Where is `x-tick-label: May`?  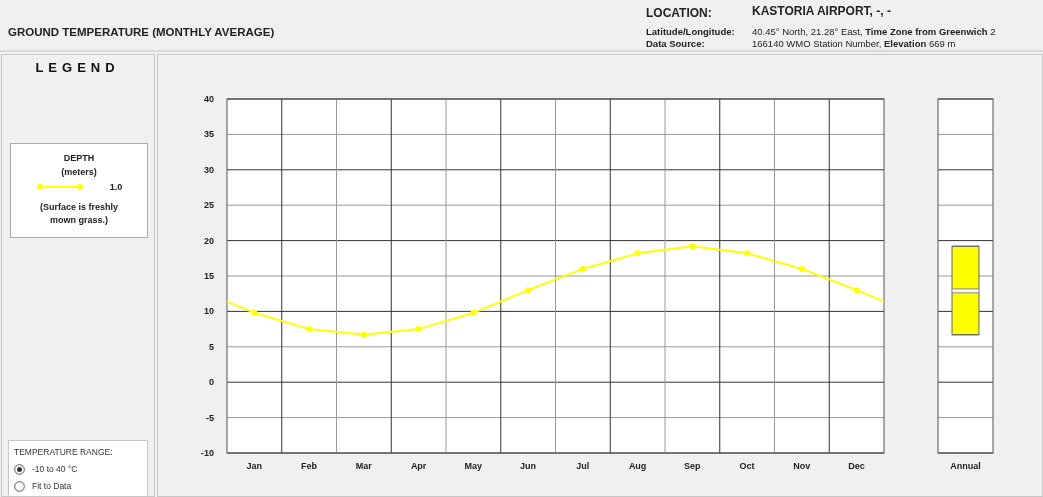
x-tick-label: May is located at coordinates (473, 466).